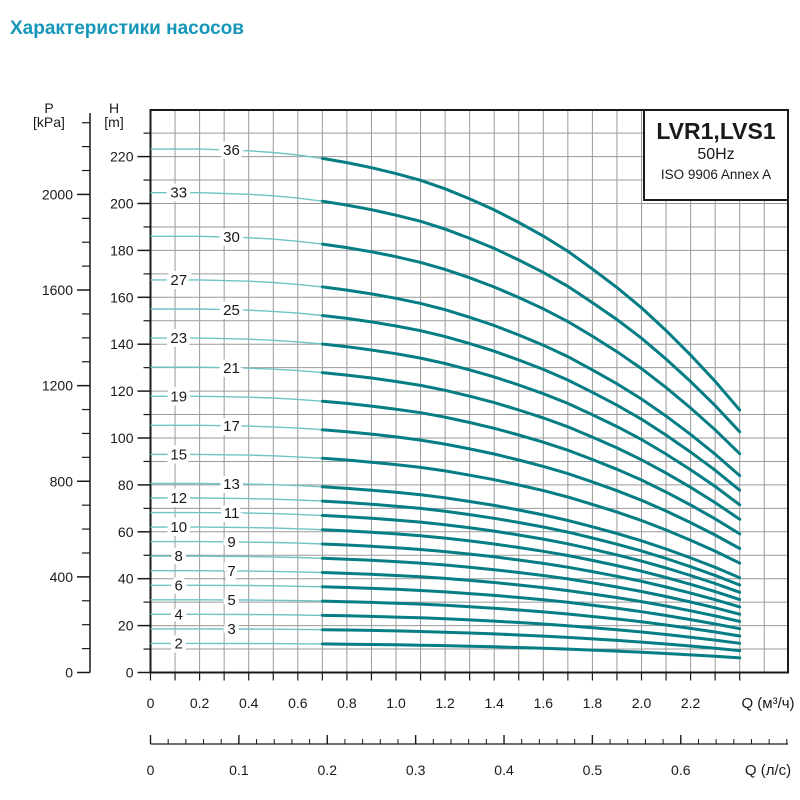  I want to click on flow-axis-ls: 0 0.1 0.2 0.3 0.4 0.5 0.6 Q (л/с), so click(469, 757).